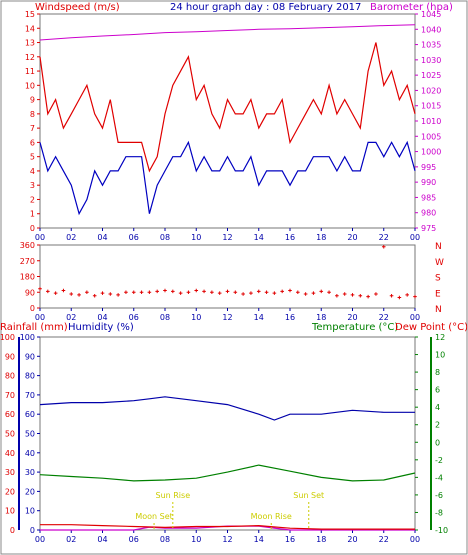  What do you see at coordinates (10, 472) in the screenshot?
I see `y-tick-label-rain: 30` at bounding box center [10, 472].